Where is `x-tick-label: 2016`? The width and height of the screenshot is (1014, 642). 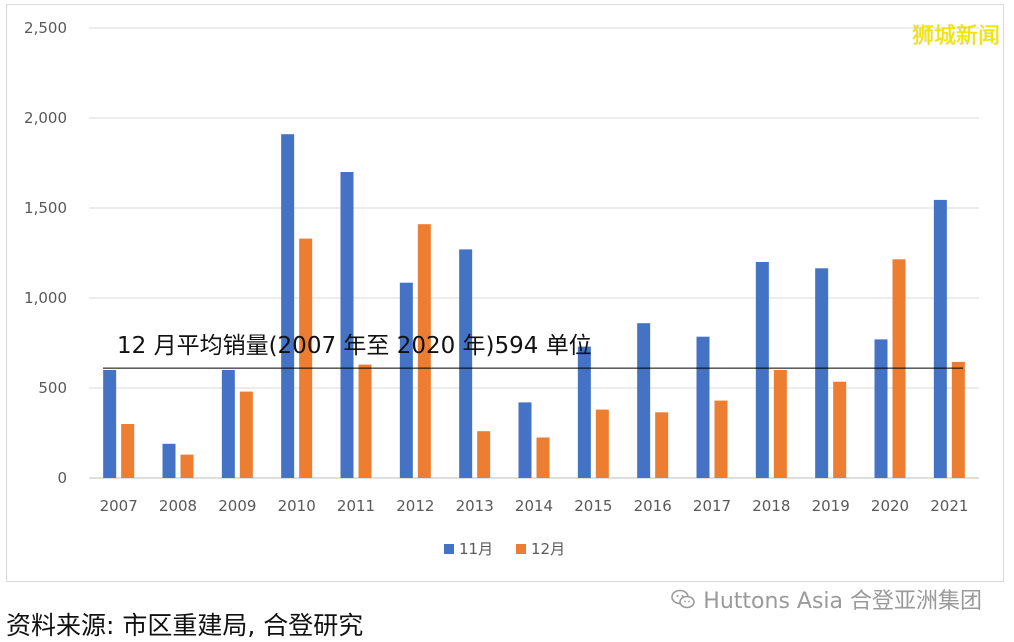
x-tick-label: 2016 is located at coordinates (653, 506).